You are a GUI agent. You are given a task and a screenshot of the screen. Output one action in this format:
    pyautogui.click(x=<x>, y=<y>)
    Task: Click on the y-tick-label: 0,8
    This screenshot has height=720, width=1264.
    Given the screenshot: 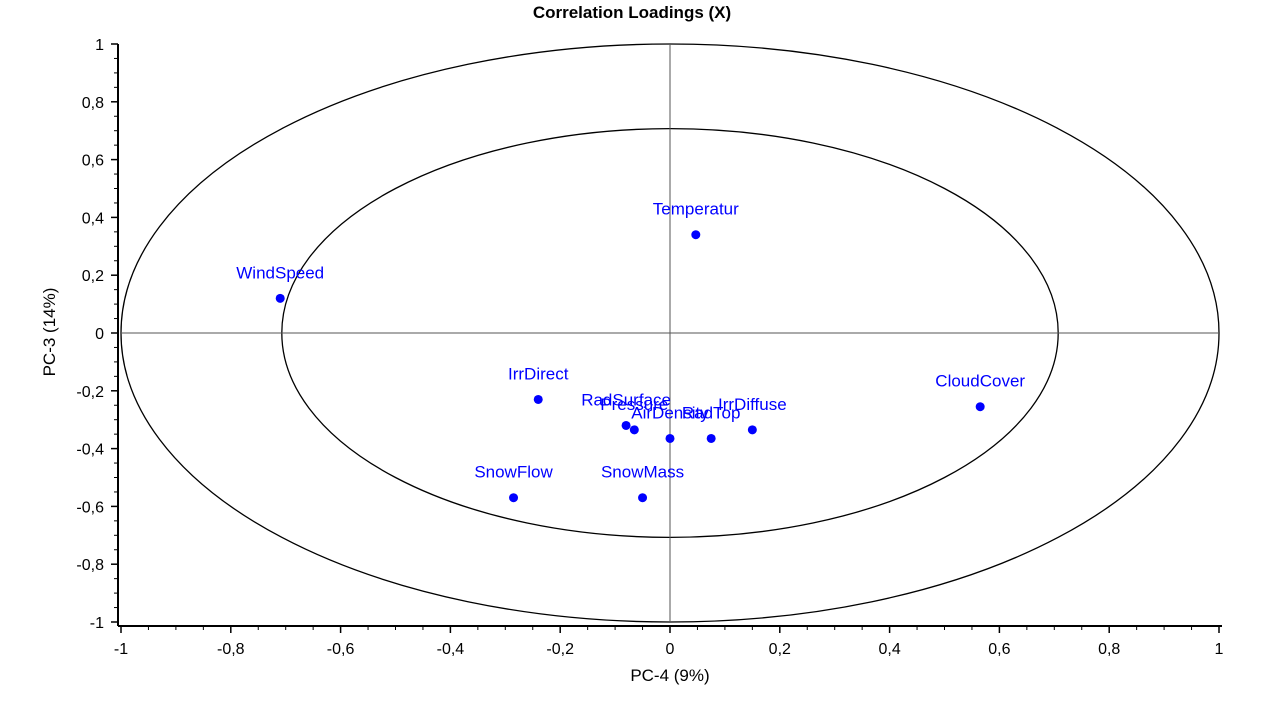 What is the action you would take?
    pyautogui.click(x=93, y=103)
    